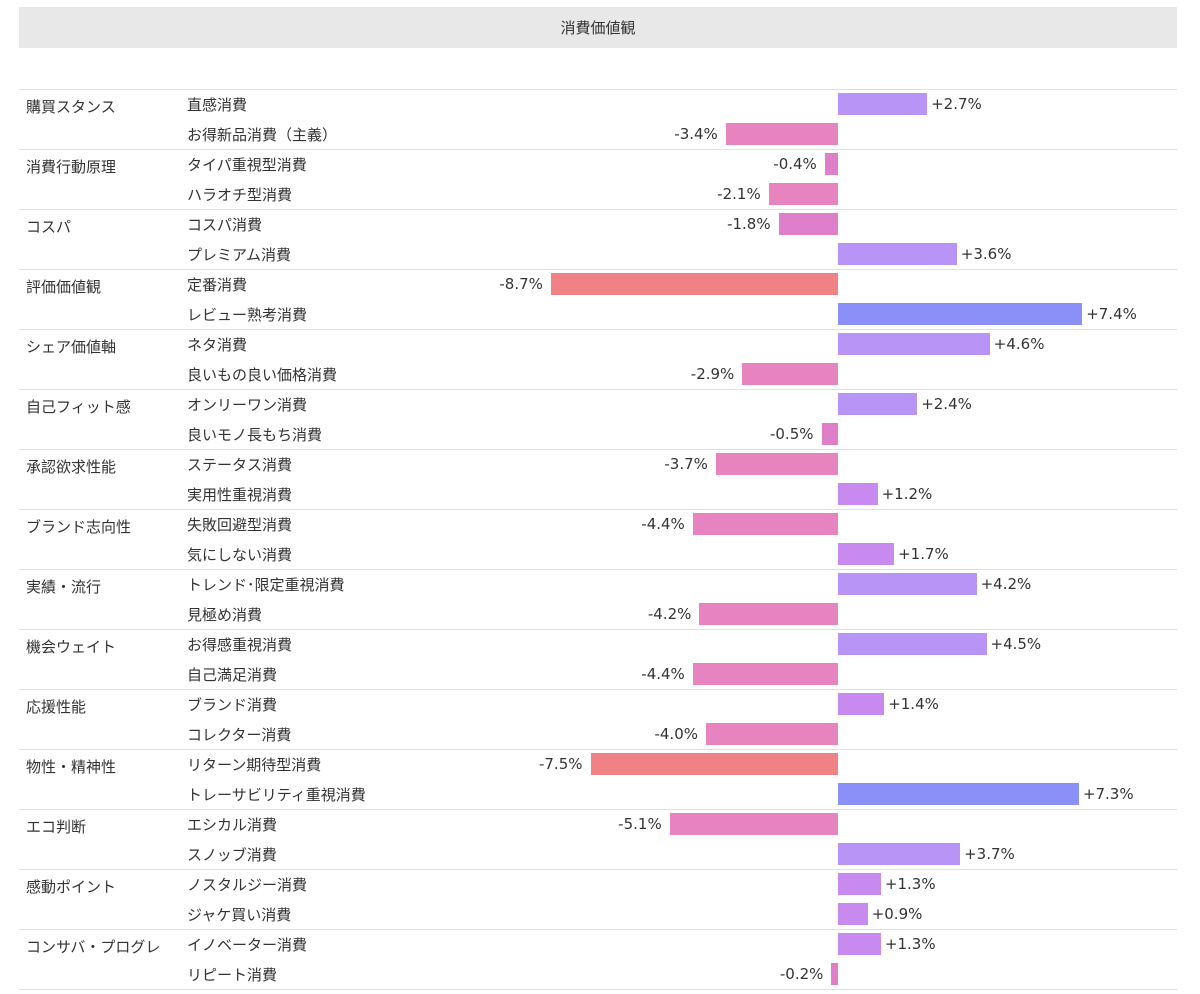 The width and height of the screenshot is (1200, 994). What do you see at coordinates (71, 647) in the screenshot?
I see `group-label: 機会ウェイト` at bounding box center [71, 647].